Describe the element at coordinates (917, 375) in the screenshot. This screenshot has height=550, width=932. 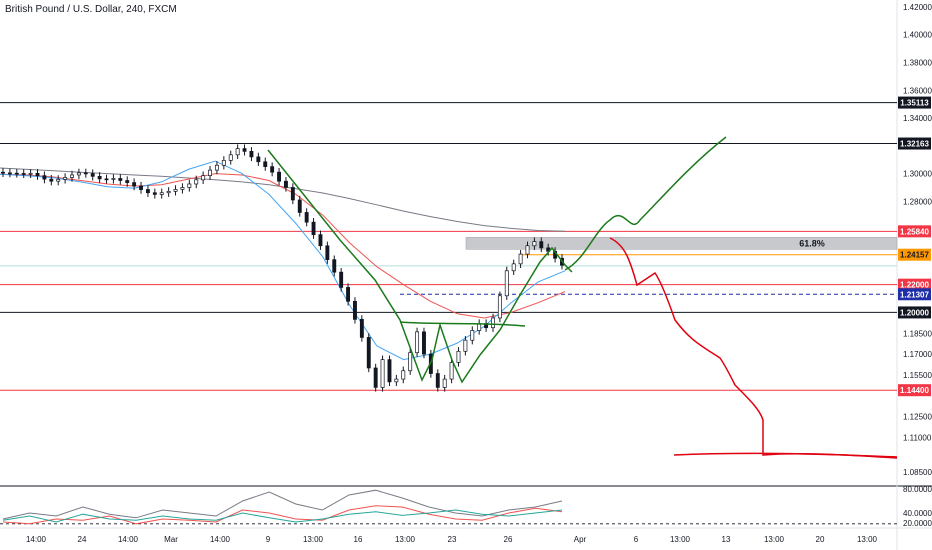
I see `price-tick-label: 1.15500` at that location.